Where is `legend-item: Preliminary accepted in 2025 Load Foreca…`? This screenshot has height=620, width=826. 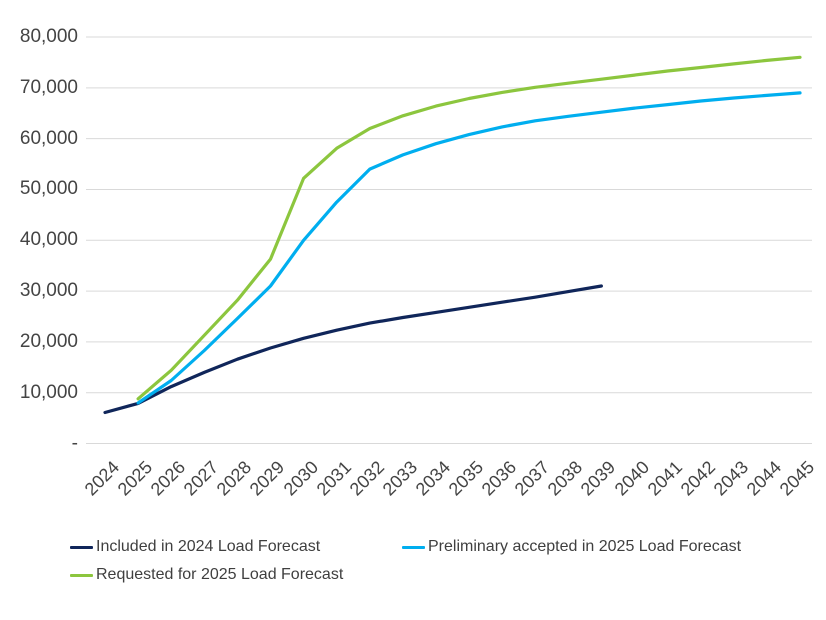 legend-item: Preliminary accepted in 2025 Load Foreca… is located at coordinates (571, 547).